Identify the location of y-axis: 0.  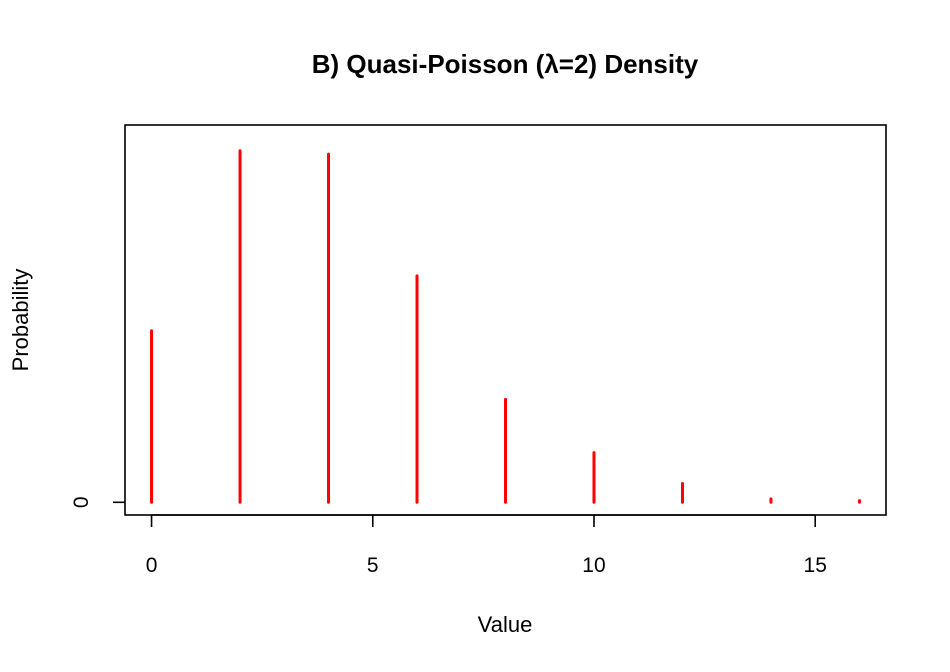
(97, 502).